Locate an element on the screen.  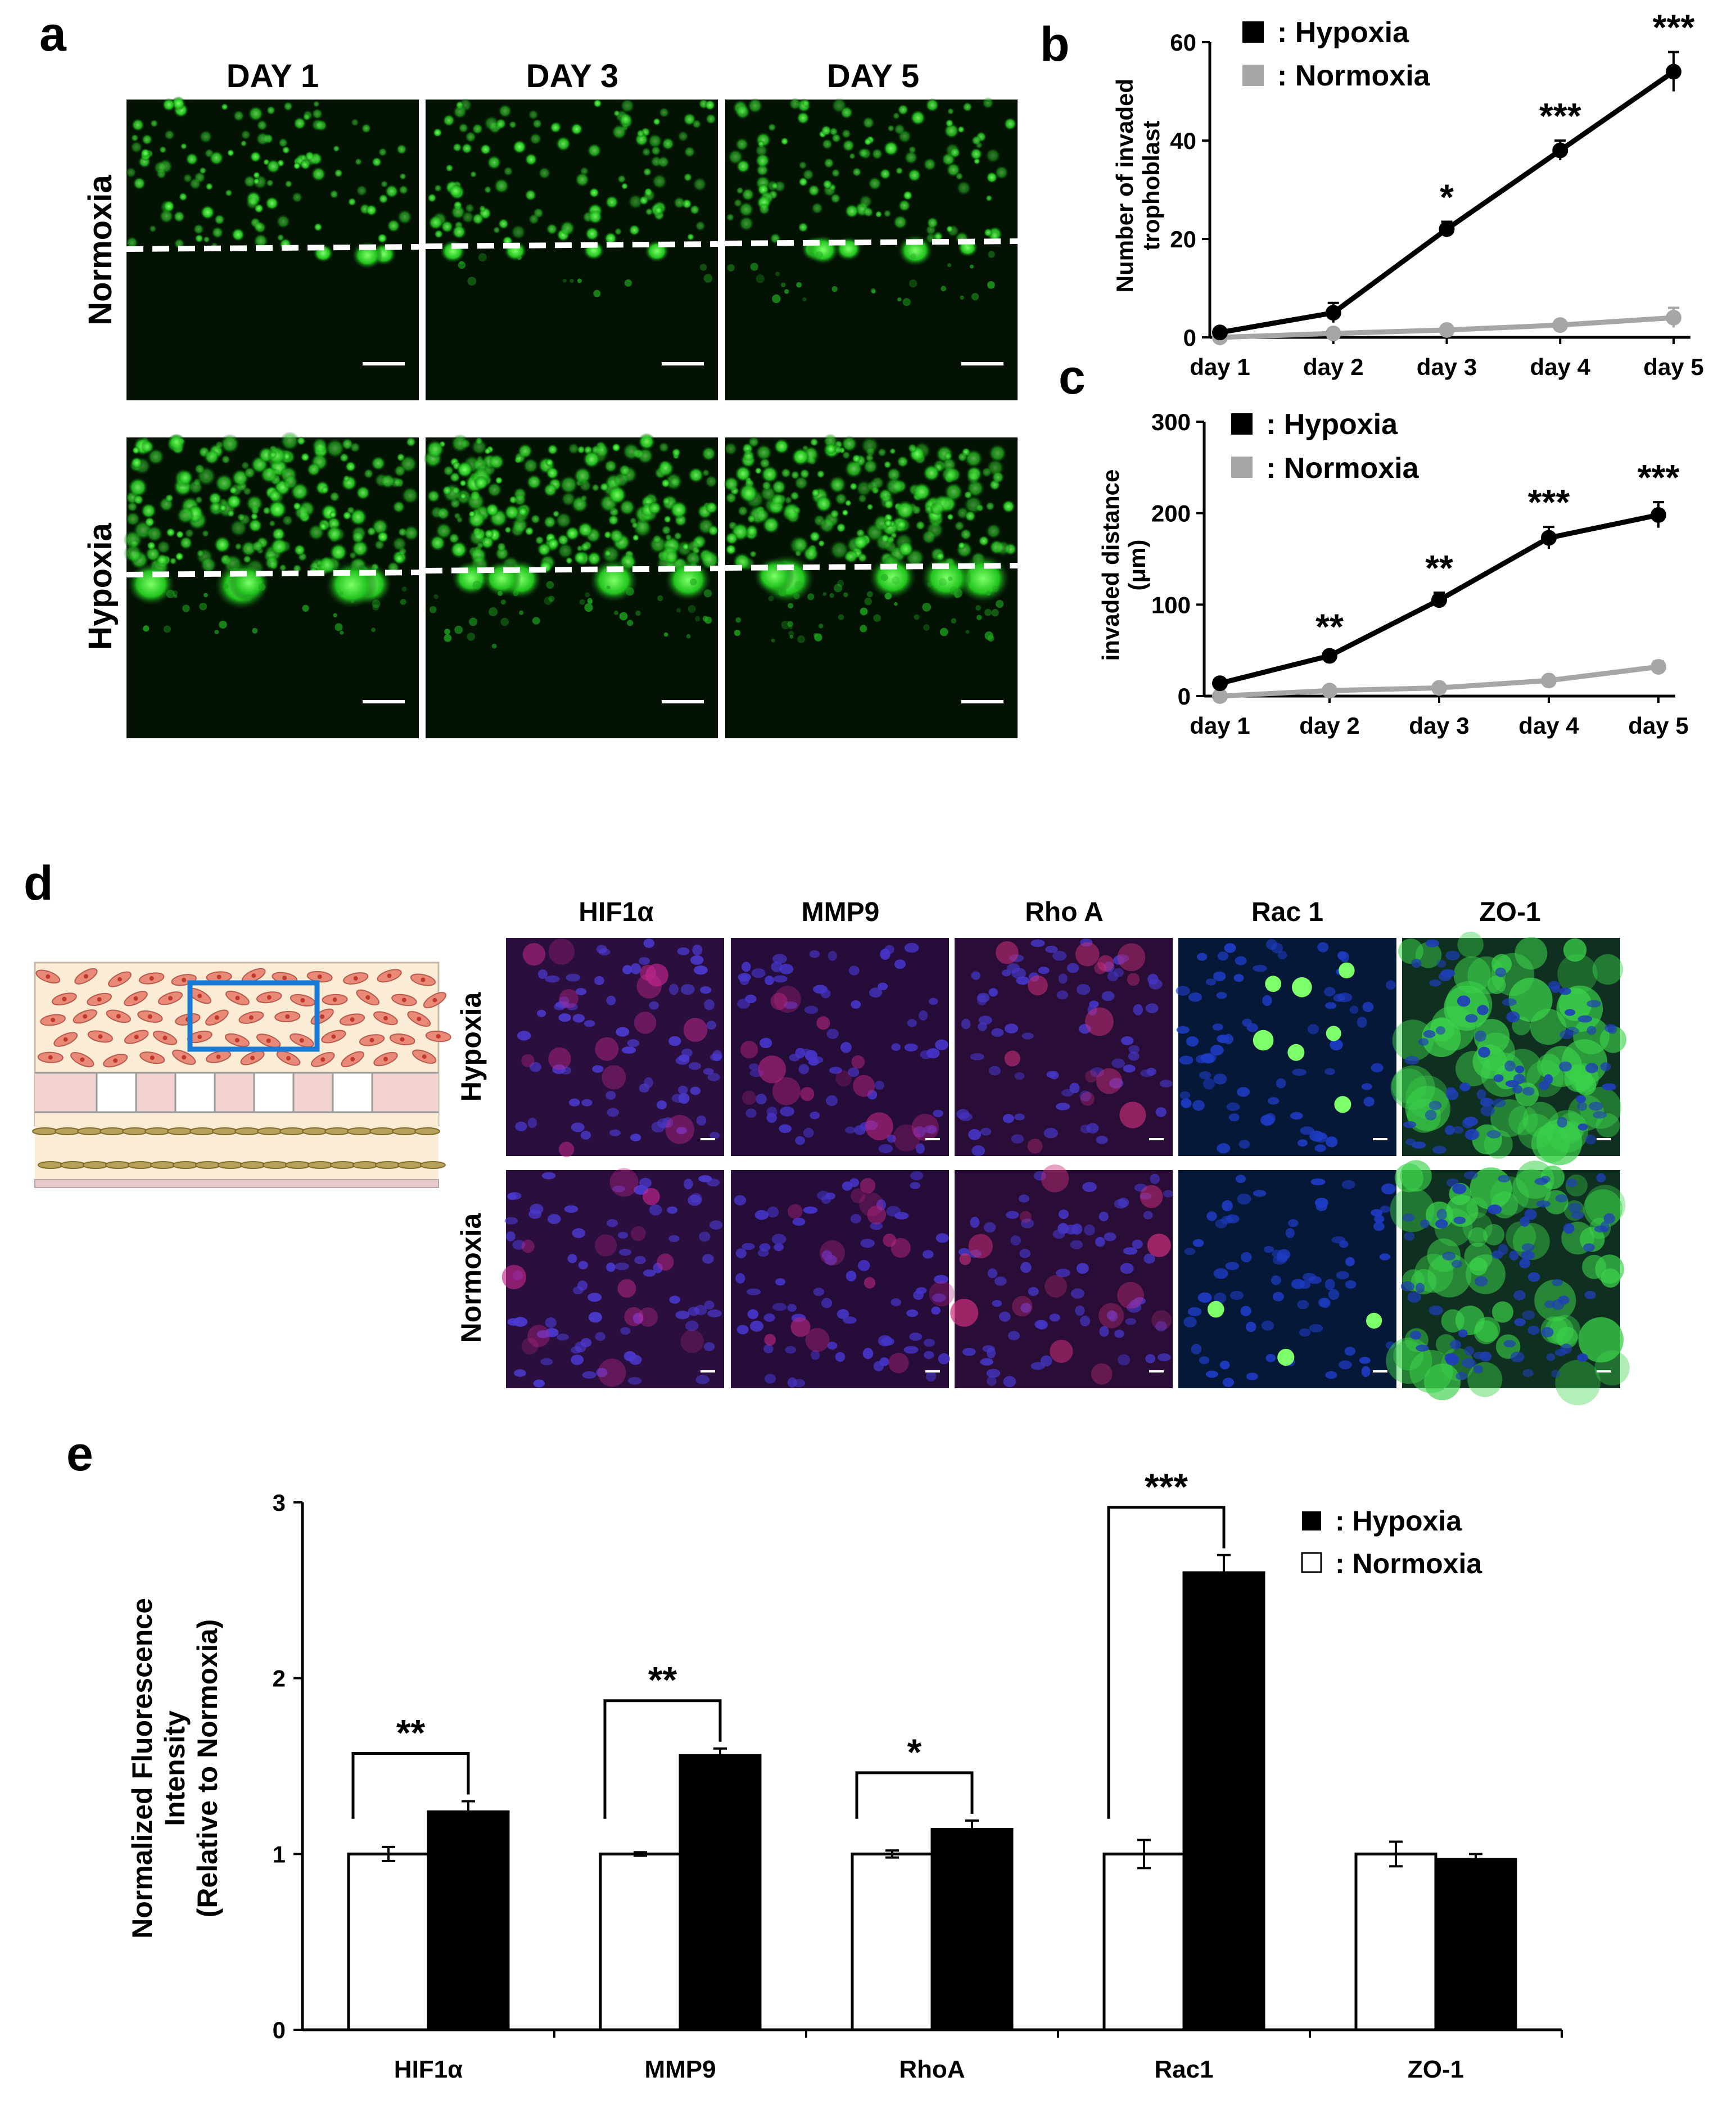
col-label-day5: DAY 5 is located at coordinates (873, 76).